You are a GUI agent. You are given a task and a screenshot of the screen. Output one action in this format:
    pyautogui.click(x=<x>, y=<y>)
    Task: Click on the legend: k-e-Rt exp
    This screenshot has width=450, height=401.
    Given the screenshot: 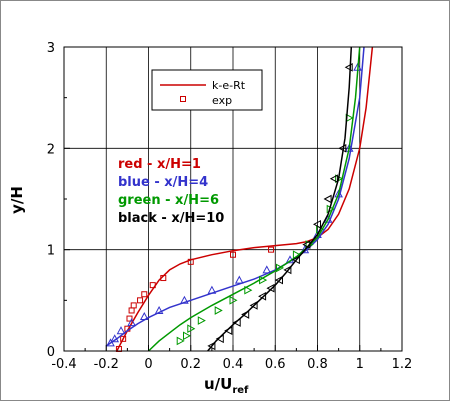 What is the action you would take?
    pyautogui.click(x=207, y=90)
    